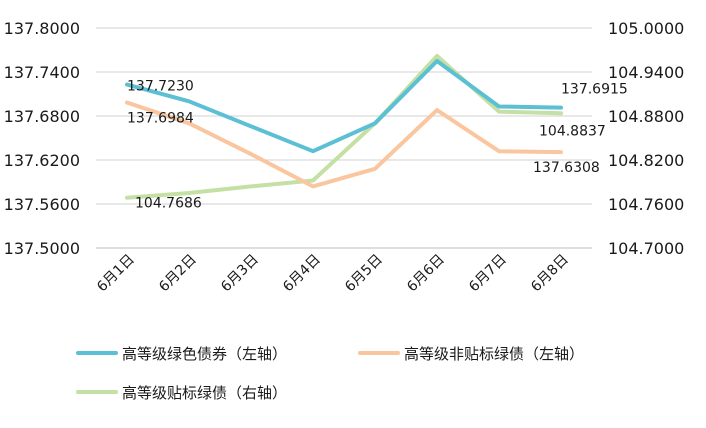 Image resolution: width=706 pixels, height=428 pixels. What do you see at coordinates (550, 274) in the screenshot?
I see `x-tick-label: 6月8日` at bounding box center [550, 274].